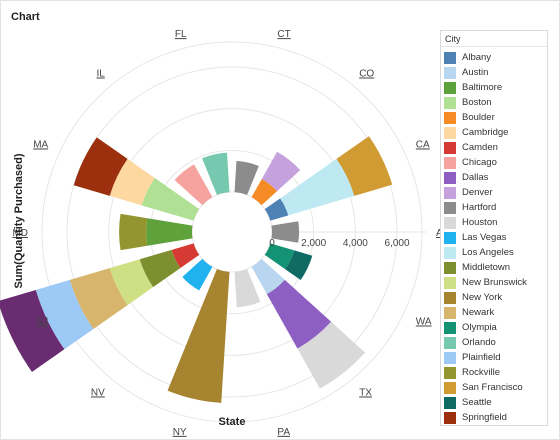 The width and height of the screenshot is (560, 440). I want to click on category-label-ct: CT, so click(283, 34).